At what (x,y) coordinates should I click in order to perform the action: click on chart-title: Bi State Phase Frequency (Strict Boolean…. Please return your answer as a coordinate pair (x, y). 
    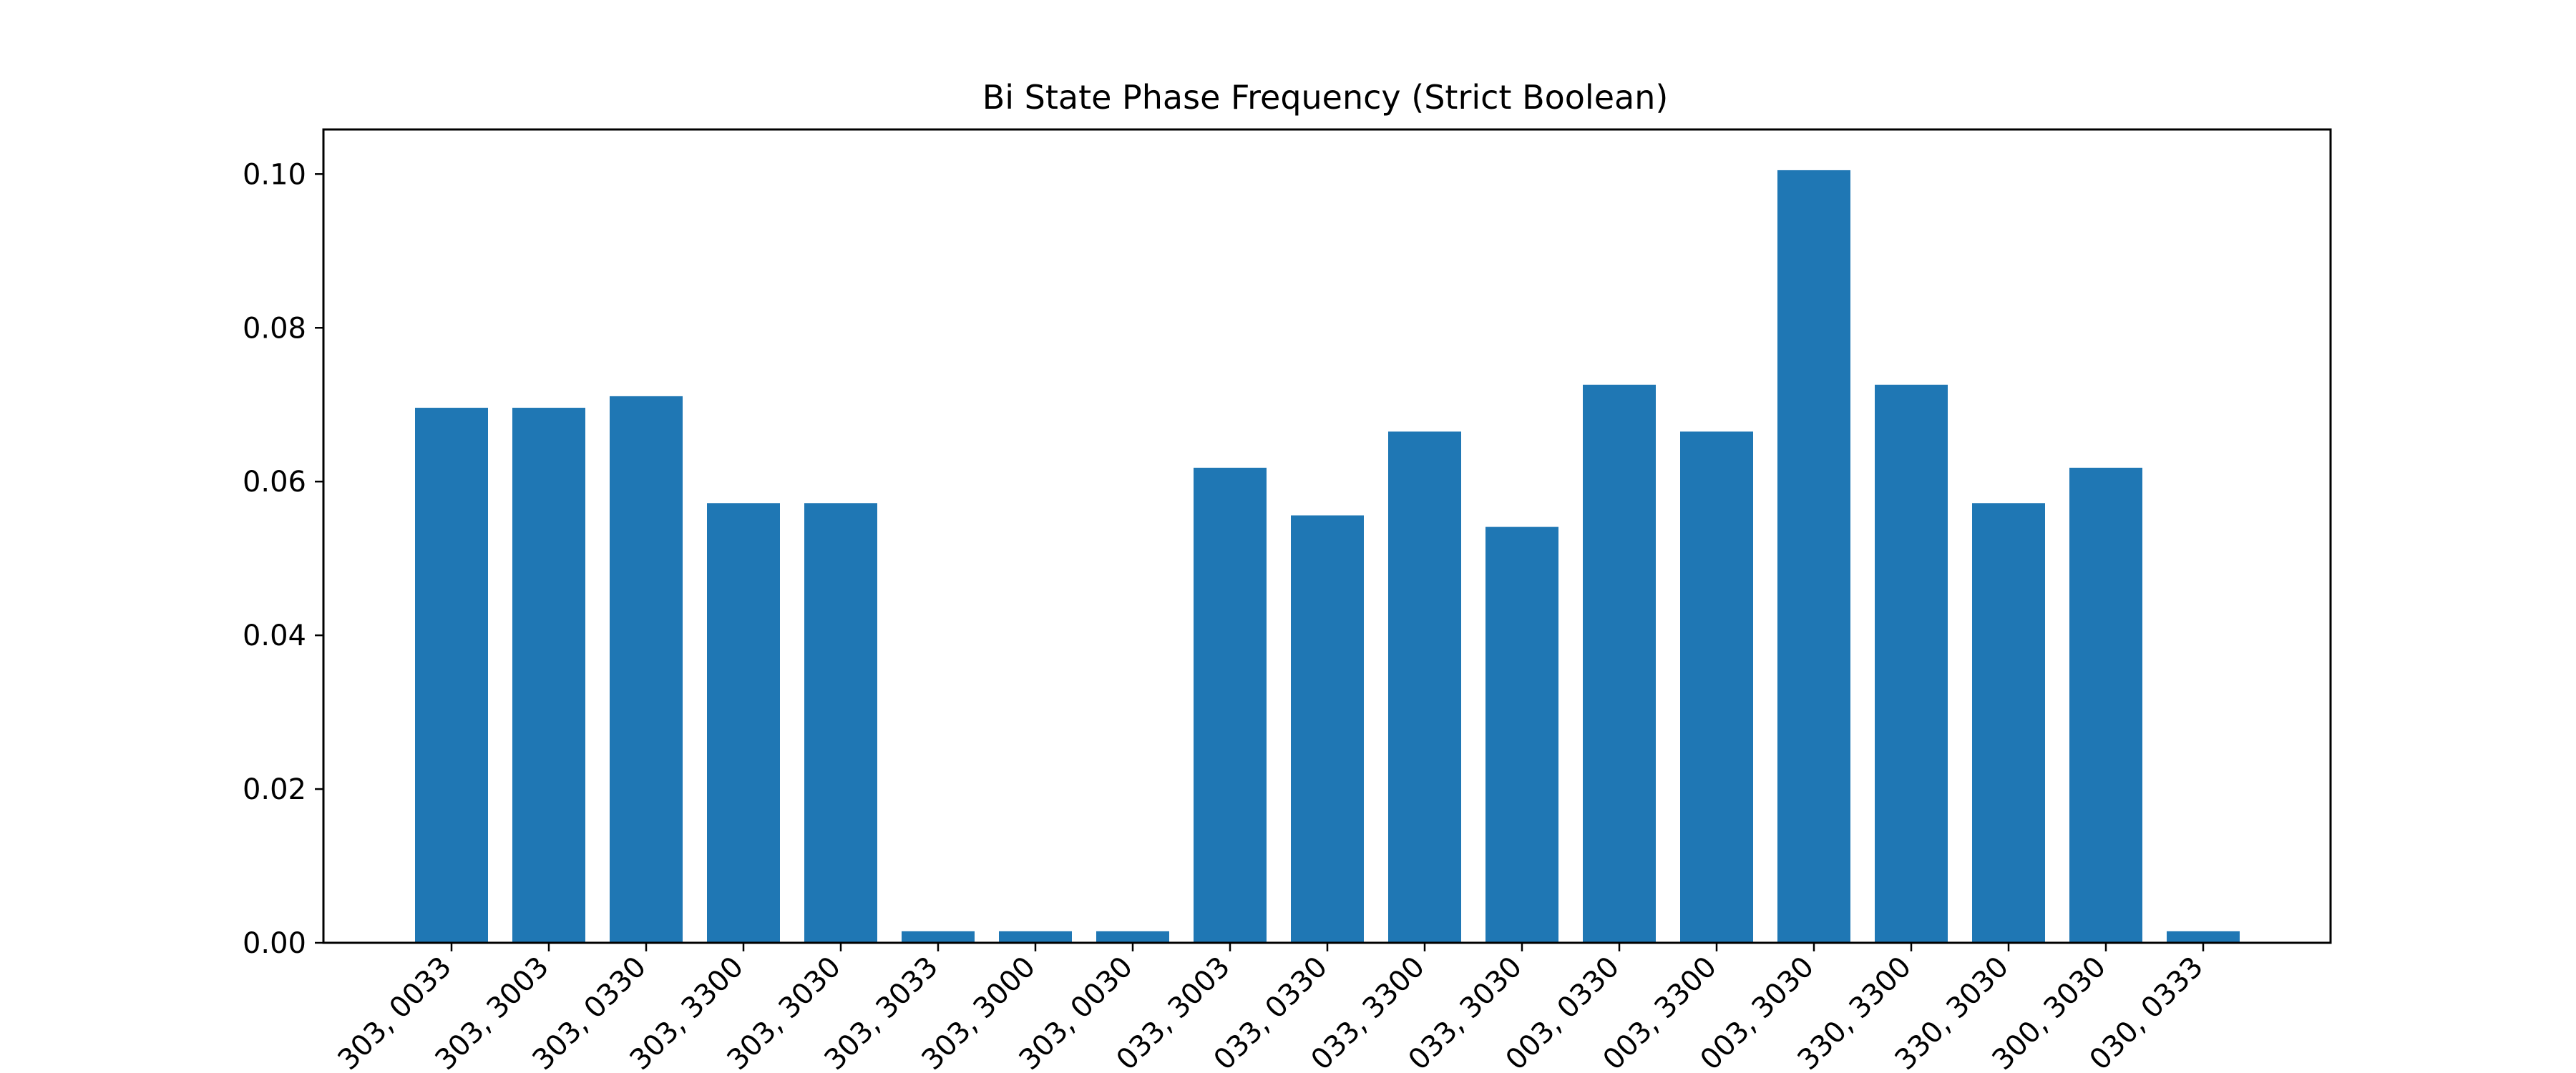
    Looking at the image, I should click on (1325, 98).